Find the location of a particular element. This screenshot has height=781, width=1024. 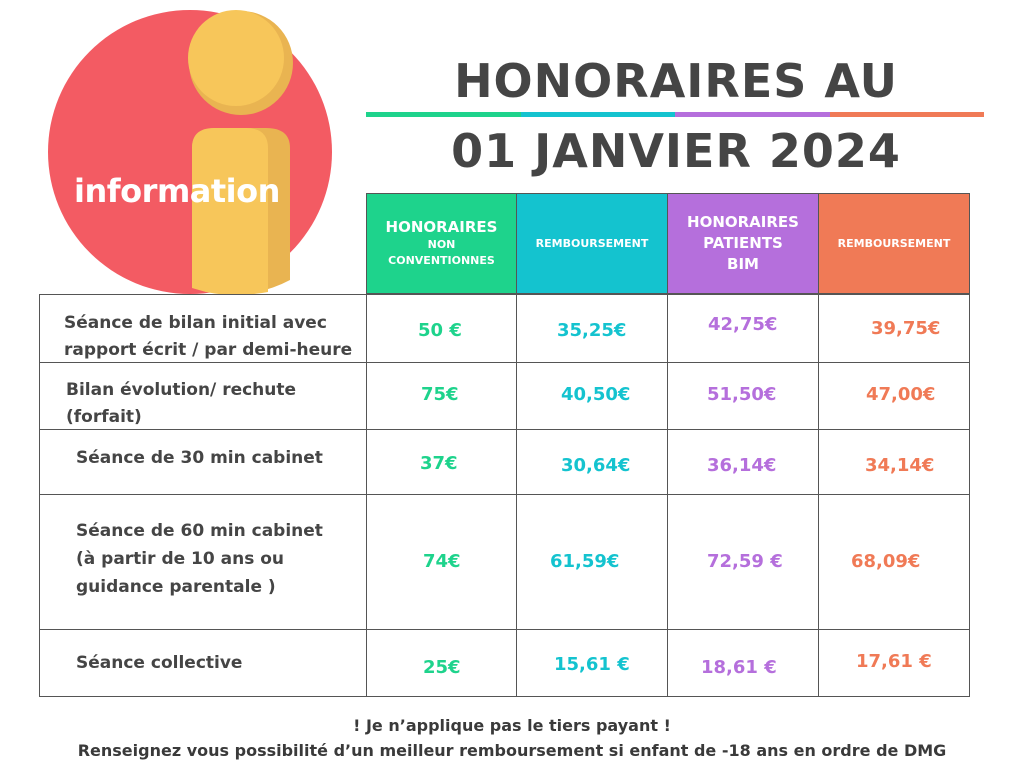

row-label: Séance de 60 min cabinet is located at coordinates (199, 531).